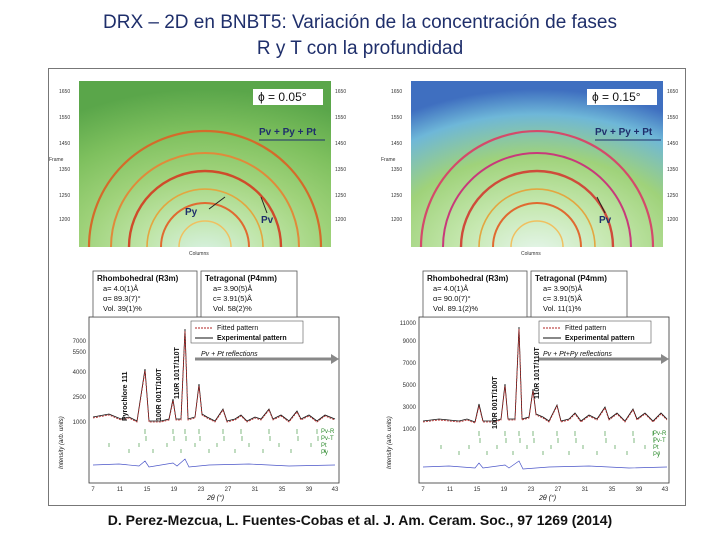 Image resolution: width=720 pixels, height=540 pixels. I want to click on left-detector-bg, so click(205, 164).